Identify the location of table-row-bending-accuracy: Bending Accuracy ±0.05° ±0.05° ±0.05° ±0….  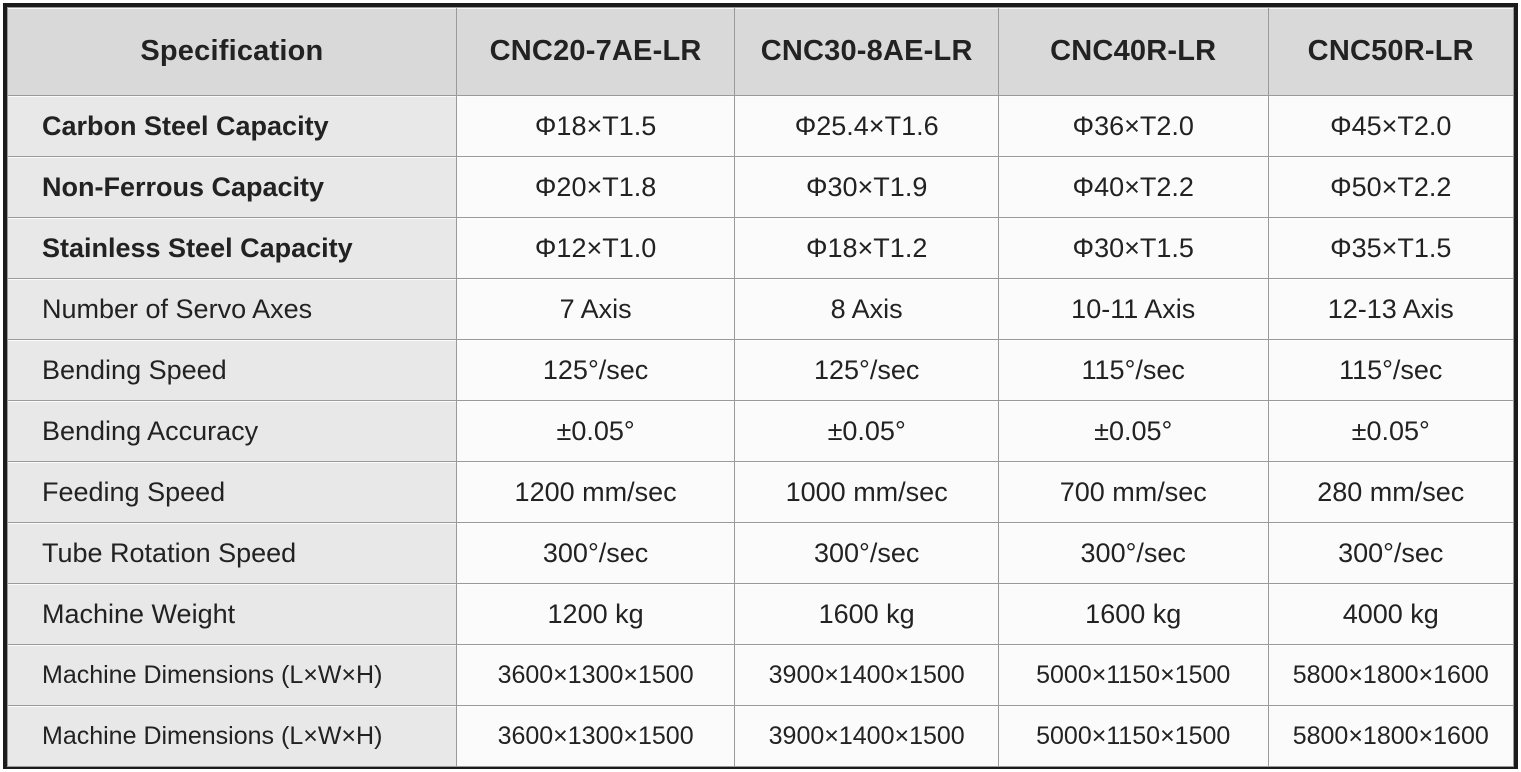
(760, 431).